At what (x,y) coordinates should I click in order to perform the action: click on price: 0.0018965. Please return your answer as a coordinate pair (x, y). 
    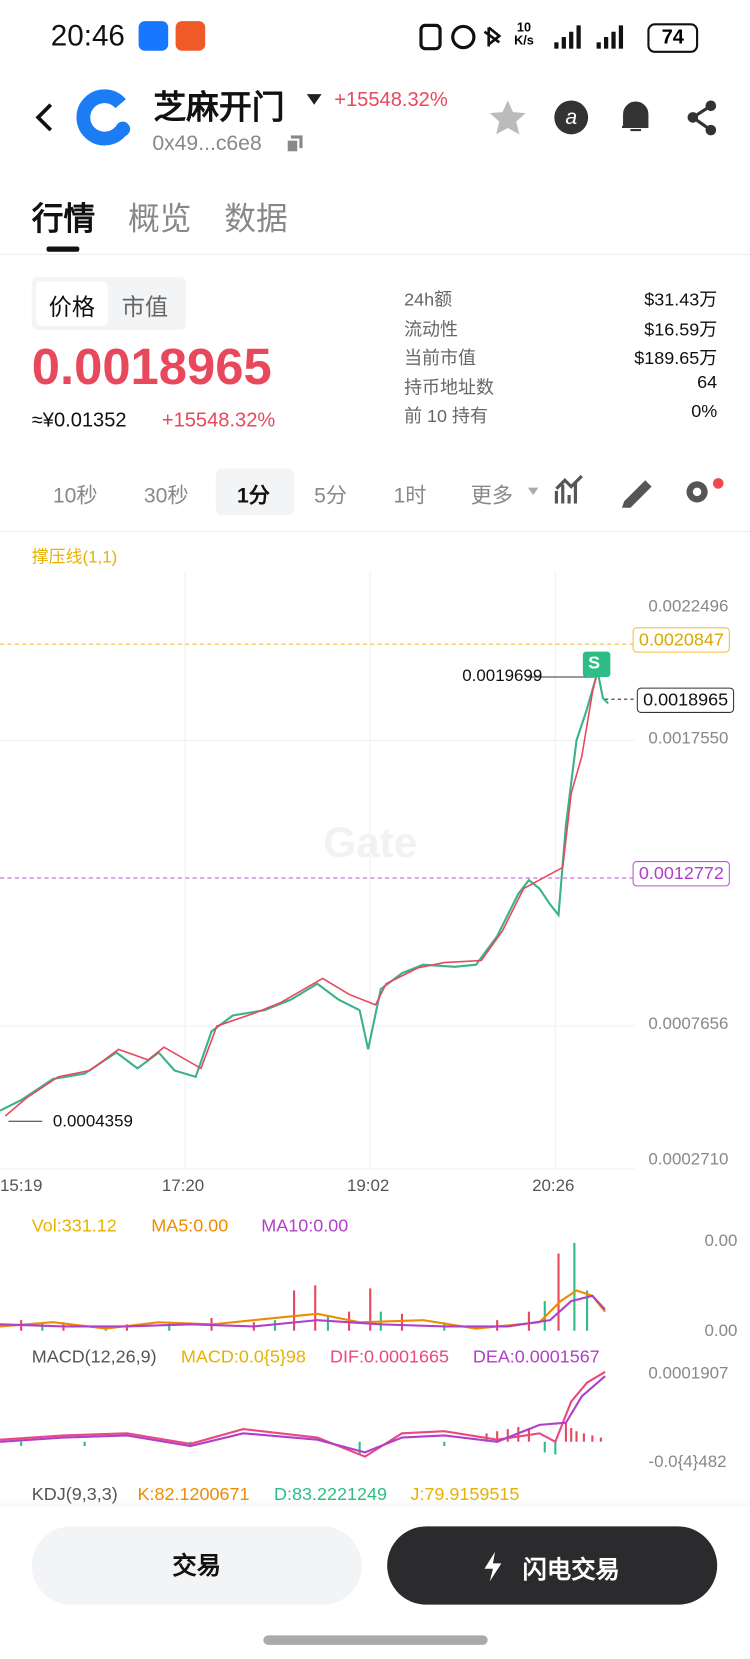
    Looking at the image, I should click on (151, 367).